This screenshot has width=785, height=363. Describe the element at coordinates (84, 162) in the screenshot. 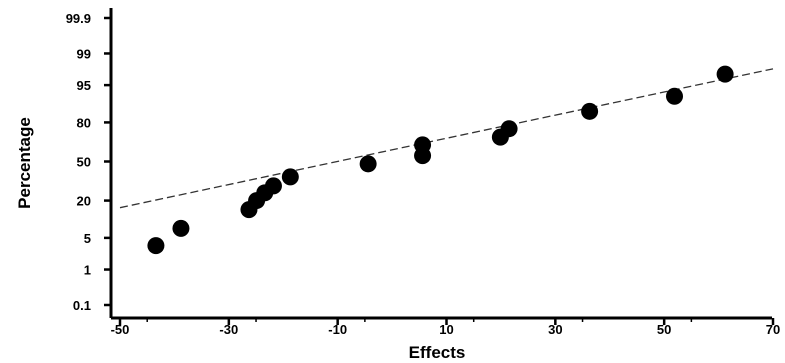

I see `y-tick-label: 50` at that location.